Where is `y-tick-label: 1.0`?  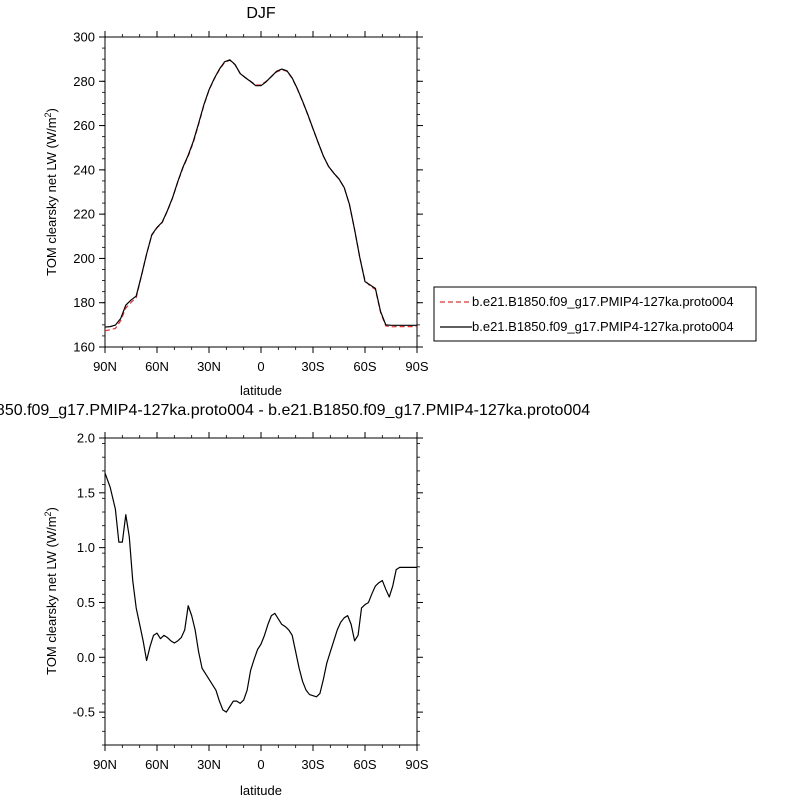 y-tick-label: 1.0 is located at coordinates (86, 547).